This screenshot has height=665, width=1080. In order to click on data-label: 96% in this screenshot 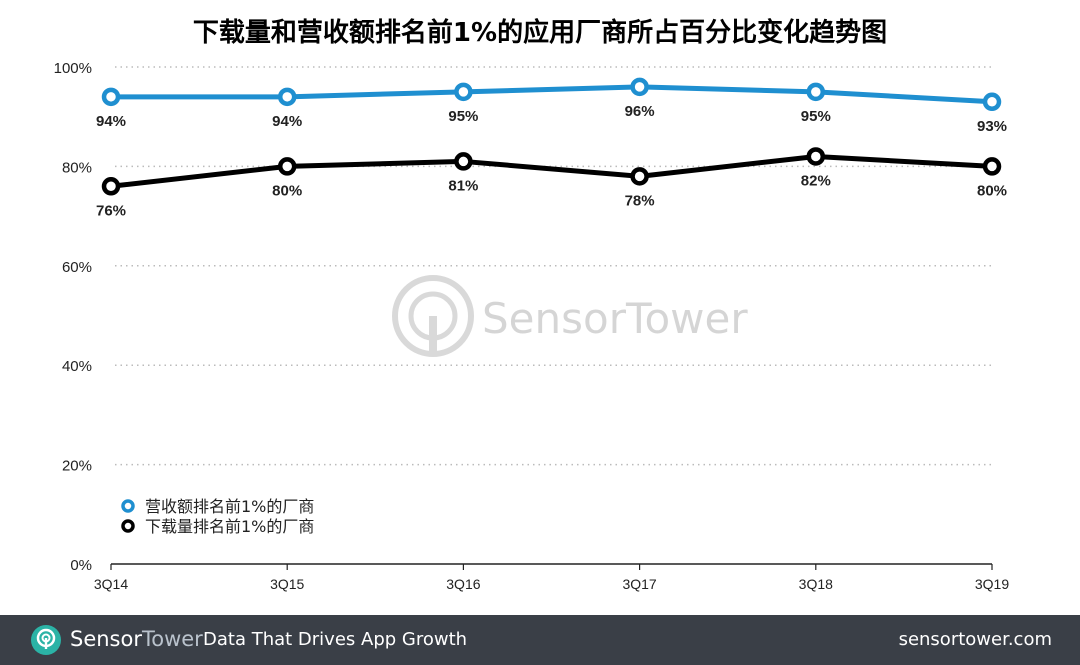, I will do `click(640, 111)`.